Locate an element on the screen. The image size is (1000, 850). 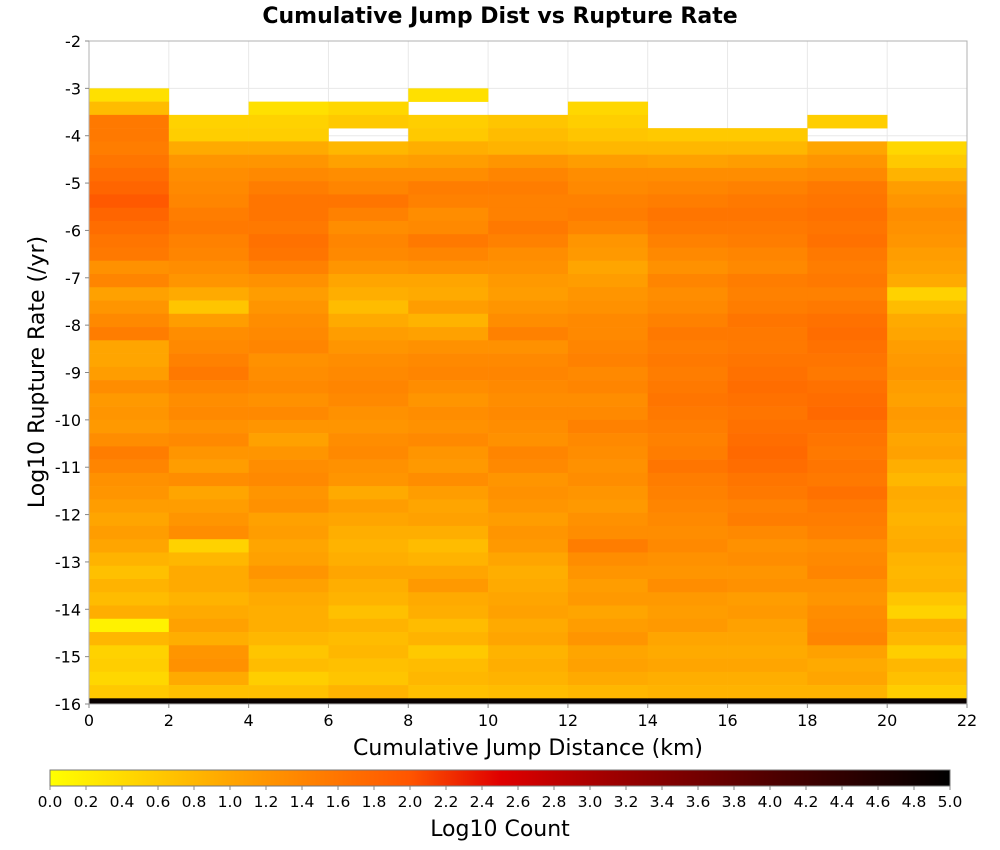
colorbar-tick-label: 4.6 is located at coordinates (878, 802).